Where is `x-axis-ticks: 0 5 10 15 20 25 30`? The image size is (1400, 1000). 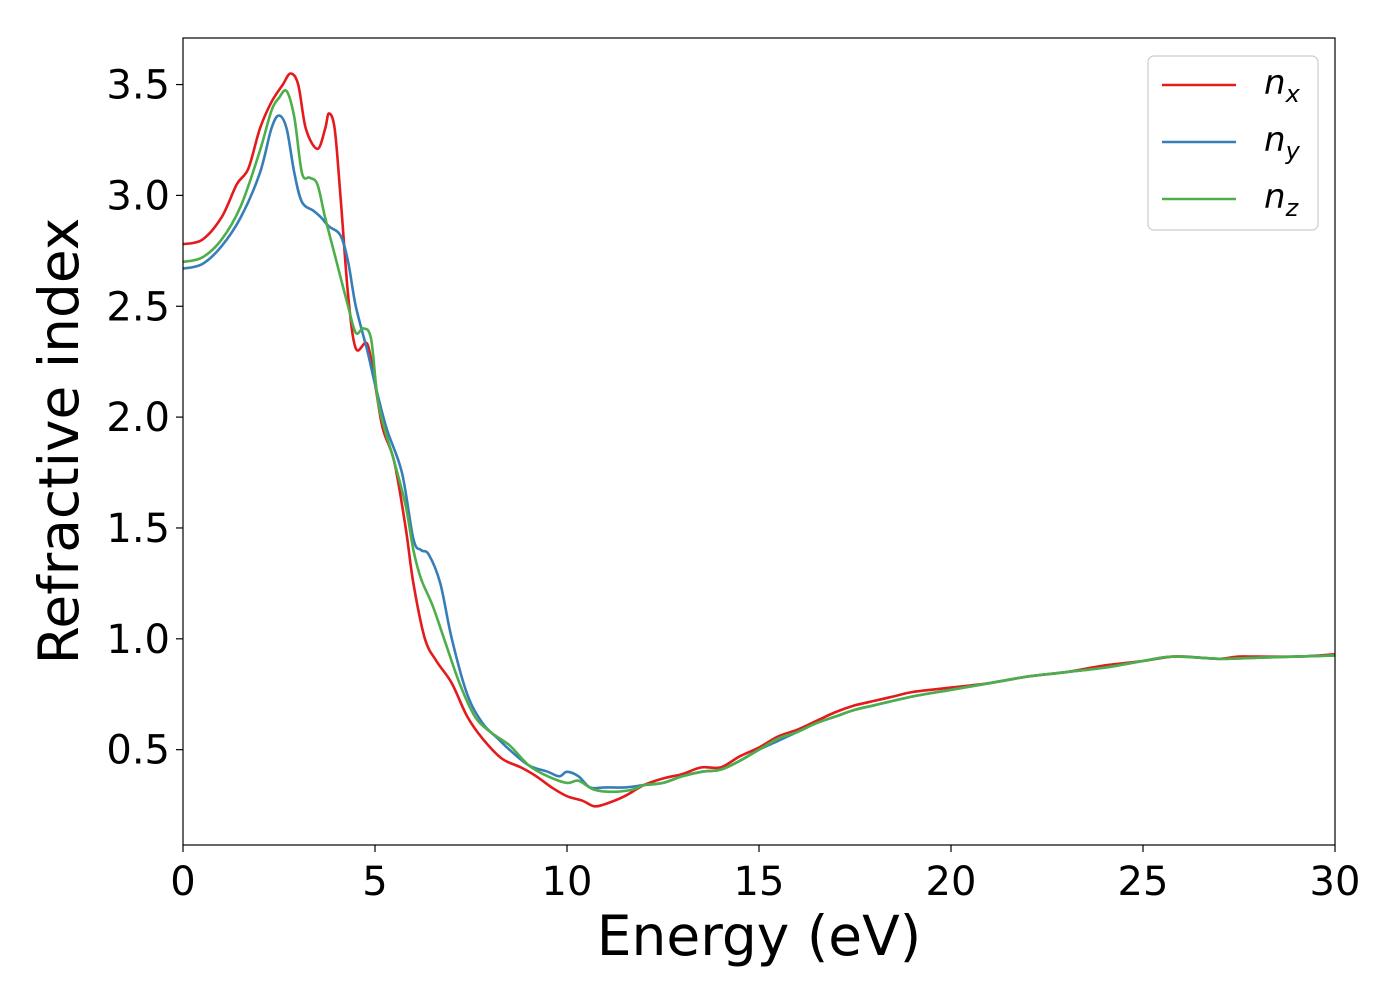 x-axis-ticks: 0 5 10 15 20 25 30 is located at coordinates (765, 875).